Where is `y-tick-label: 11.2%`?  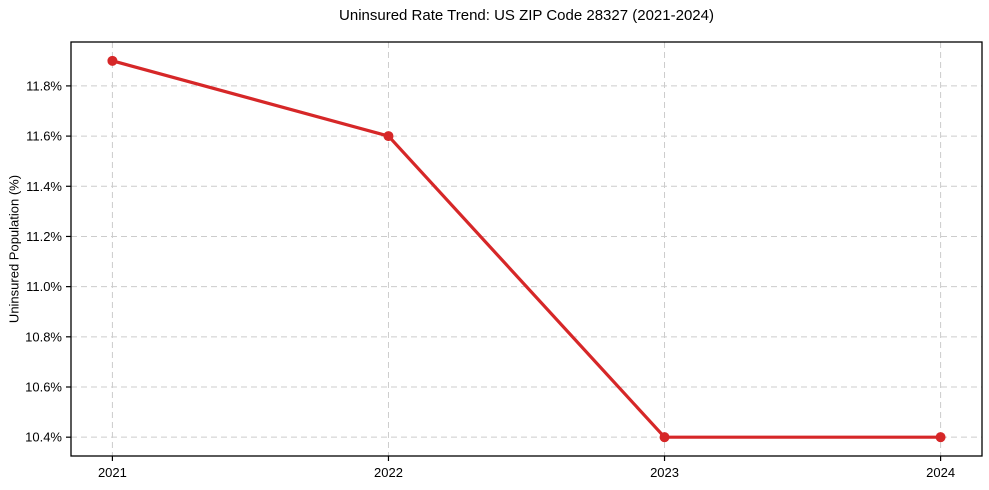
y-tick-label: 11.2% is located at coordinates (44, 236).